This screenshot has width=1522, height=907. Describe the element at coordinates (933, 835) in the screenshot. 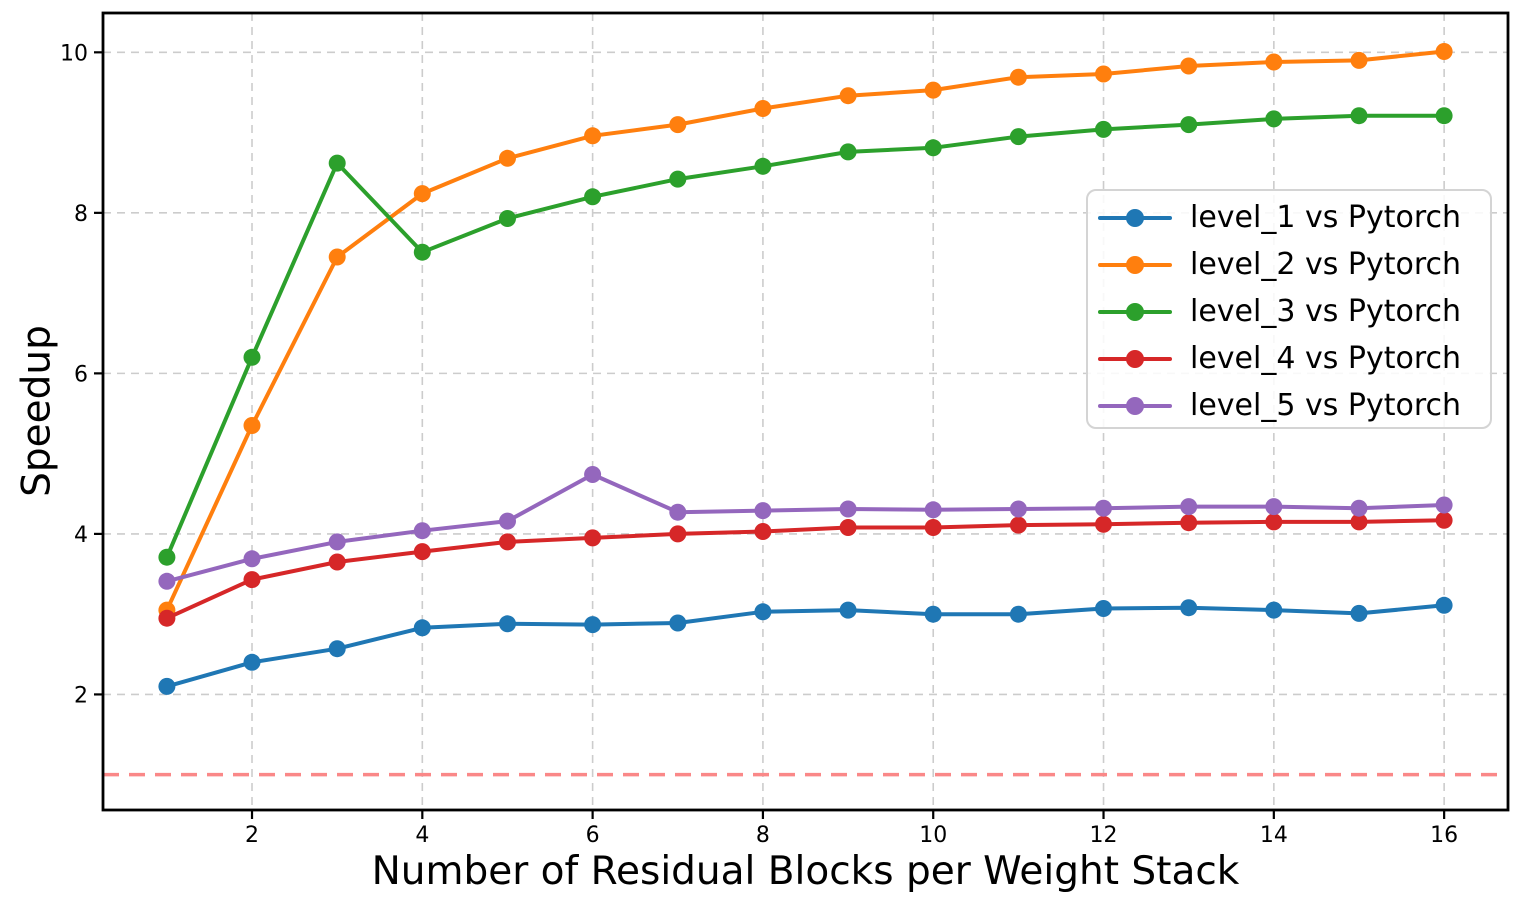

I see `x-tick-label: 10` at that location.